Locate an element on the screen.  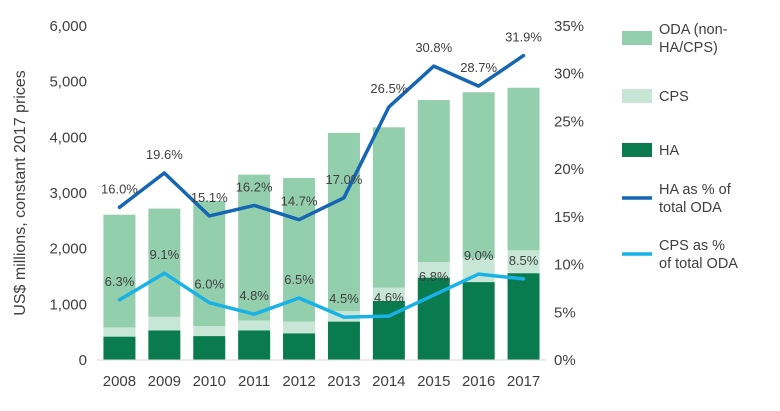
cps-percent-label: 8.5% is located at coordinates (524, 260).